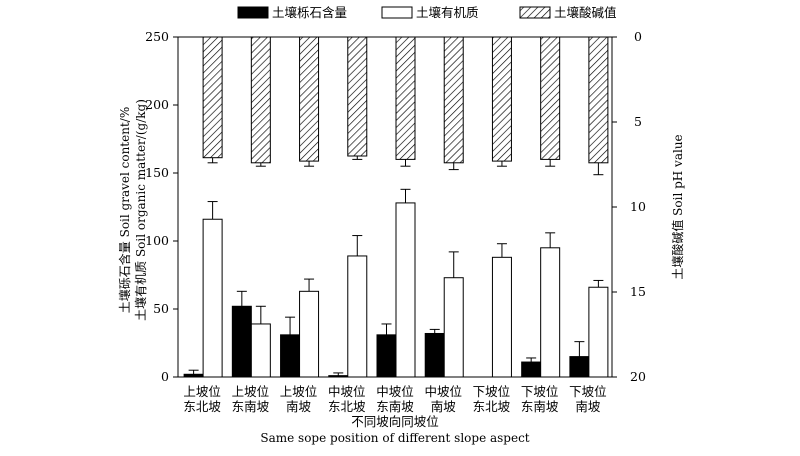  What do you see at coordinates (535, 12) in the screenshot?
I see `legend-swatch-ph` at bounding box center [535, 12].